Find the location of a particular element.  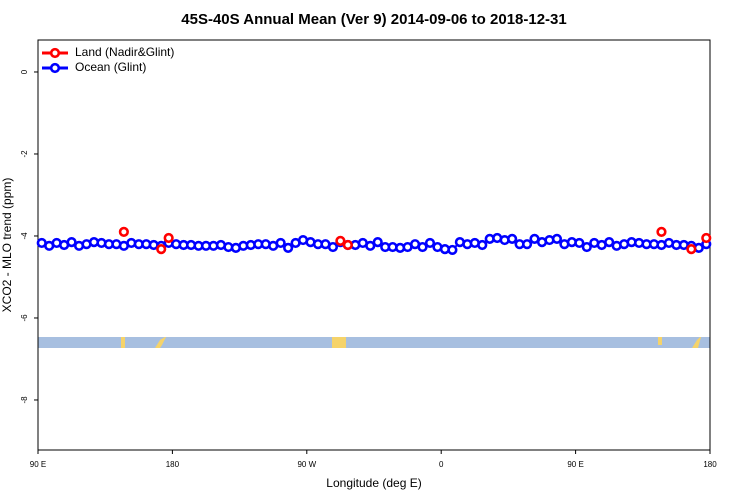

y-tick-label: 0 is located at coordinates (24, 71).